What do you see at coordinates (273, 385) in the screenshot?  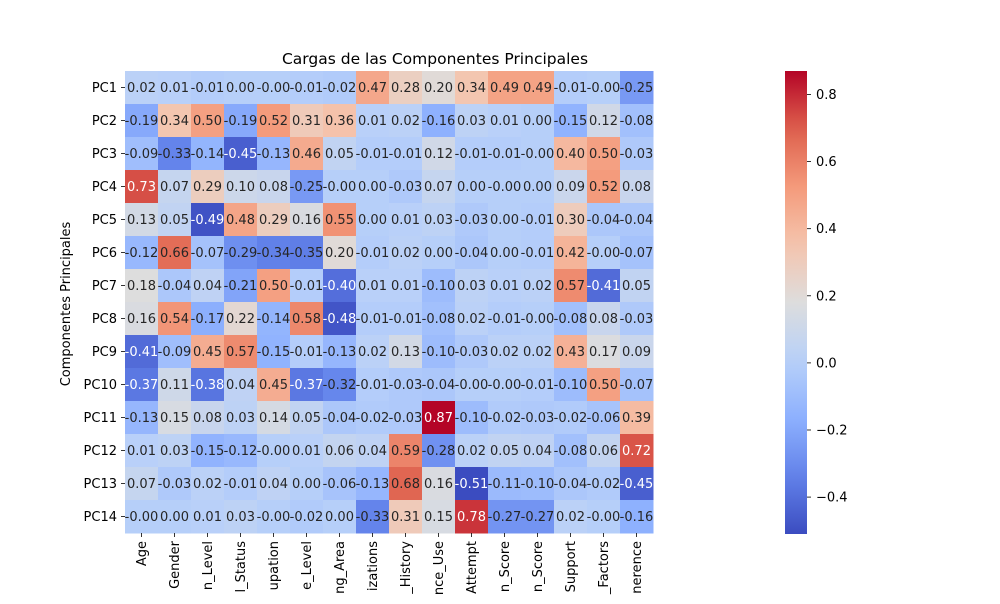 I see `cell-value-label: 0.45` at bounding box center [273, 385].